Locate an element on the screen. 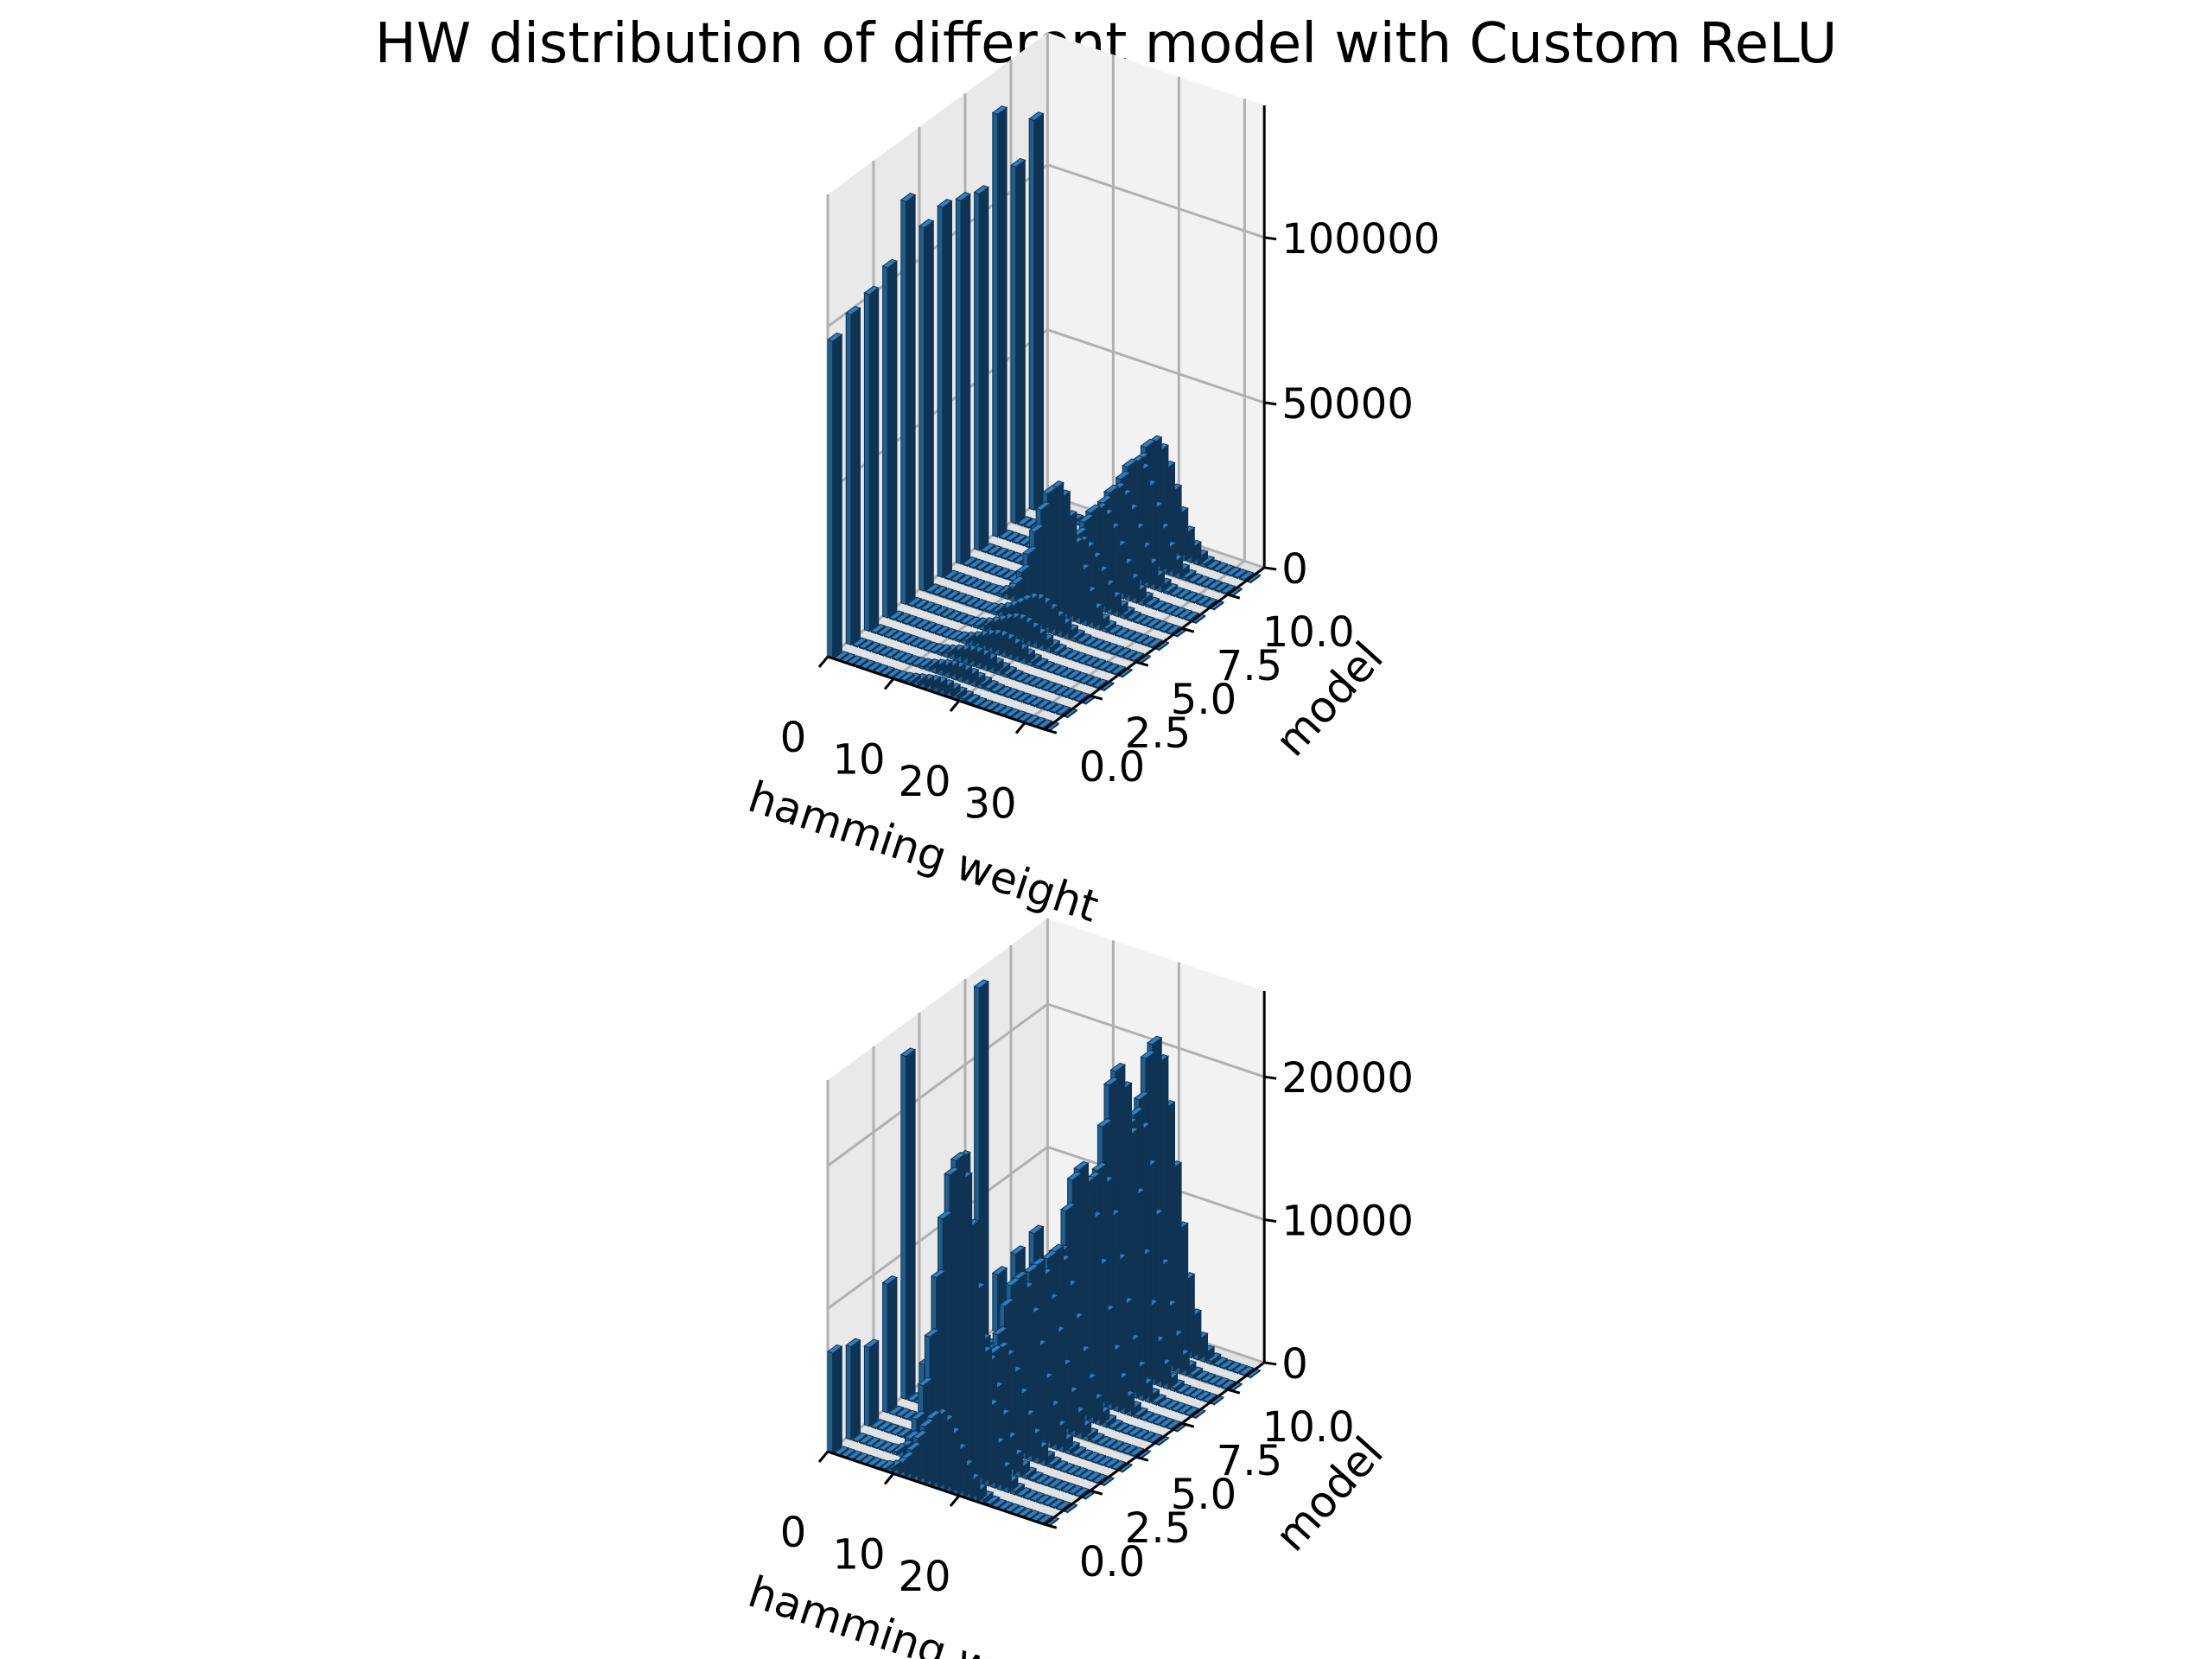 Image resolution: width=2212 pixels, height=1659 pixels. y-tick-label: 10.0 is located at coordinates (1308, 1427).